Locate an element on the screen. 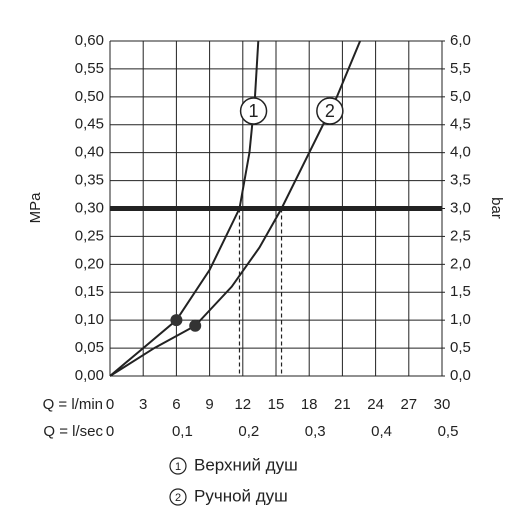 This screenshot has height=530, width=530. y2-tick-label: 5,5 is located at coordinates (460, 68).